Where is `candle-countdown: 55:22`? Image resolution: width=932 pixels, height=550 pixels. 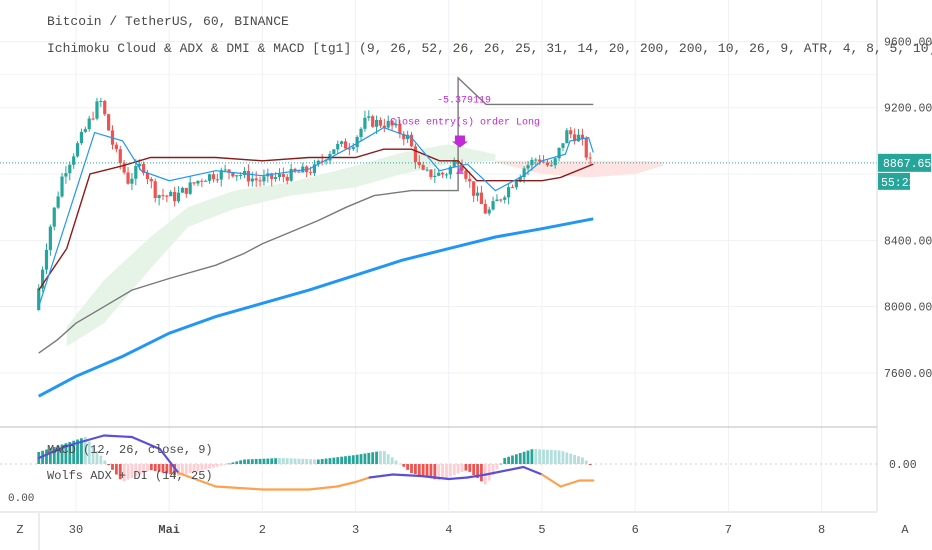
candle-countdown: 55:22 is located at coordinates (898, 183).